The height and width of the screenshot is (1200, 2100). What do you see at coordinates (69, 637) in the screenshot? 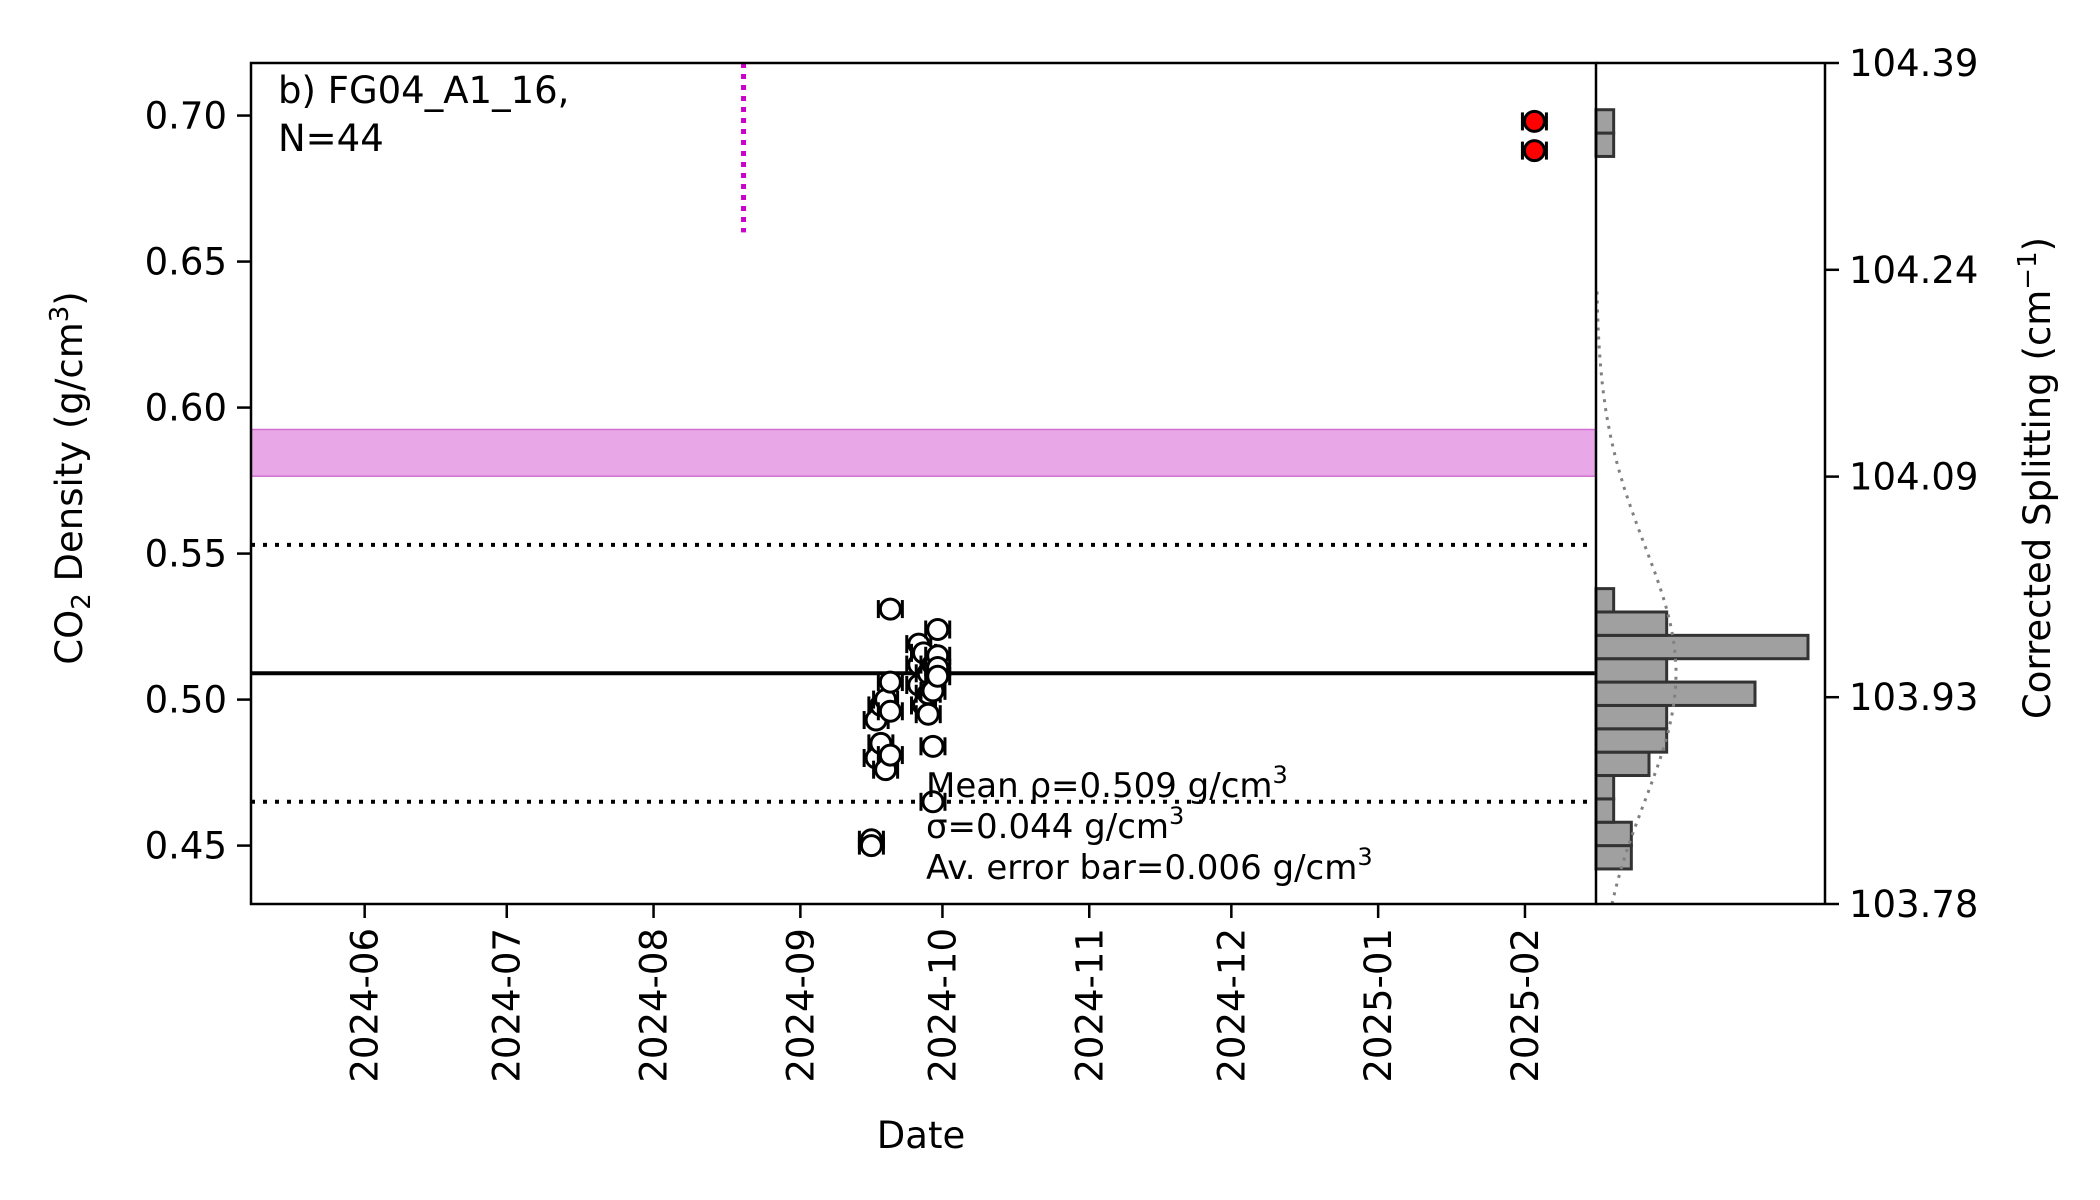
I see `y-axis-label-part: CO` at bounding box center [69, 637].